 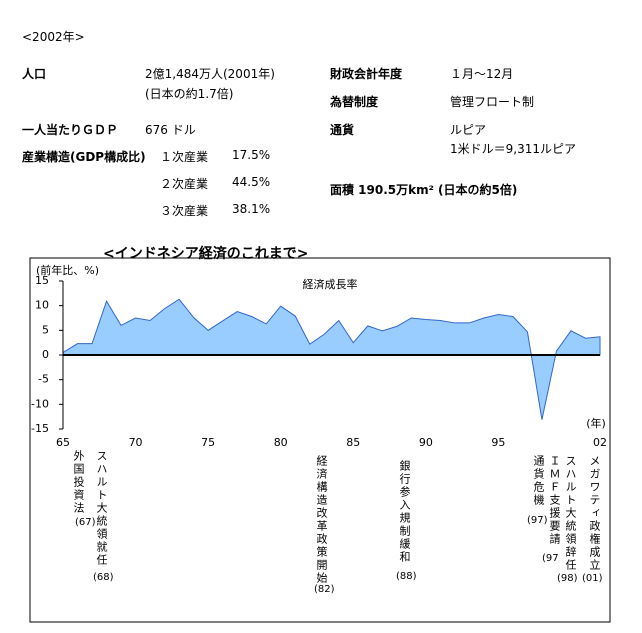 I want to click on x-tick-label: 90, so click(x=426, y=442).